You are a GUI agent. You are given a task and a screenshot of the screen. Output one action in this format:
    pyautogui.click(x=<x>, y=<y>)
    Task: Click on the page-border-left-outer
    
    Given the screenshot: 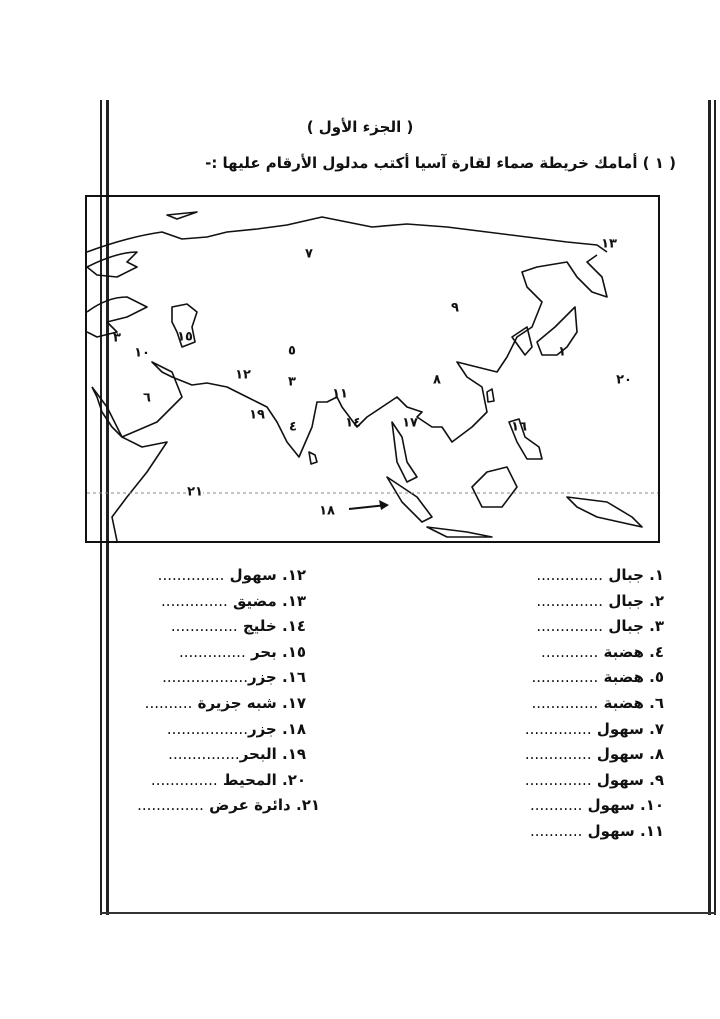 What is the action you would take?
    pyautogui.click(x=101, y=507)
    